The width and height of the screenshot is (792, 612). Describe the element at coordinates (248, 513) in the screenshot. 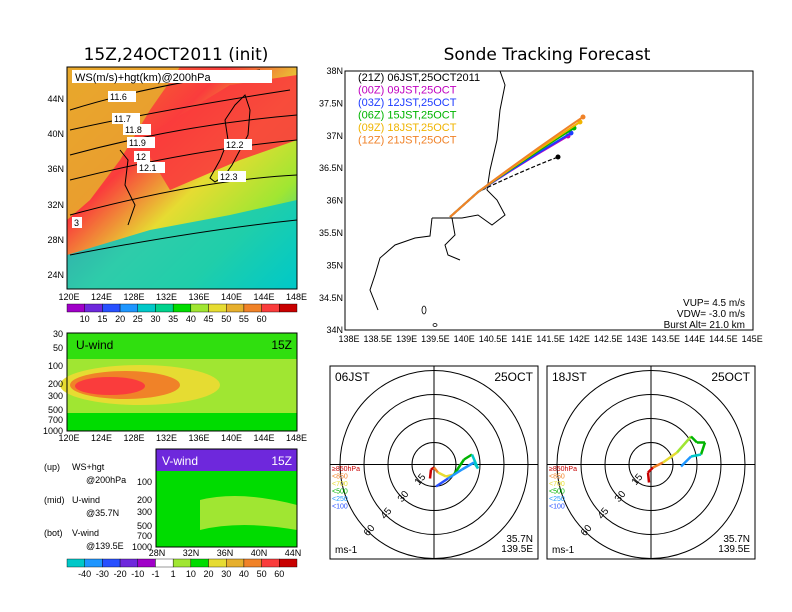

I see `vwind-mid` at that location.